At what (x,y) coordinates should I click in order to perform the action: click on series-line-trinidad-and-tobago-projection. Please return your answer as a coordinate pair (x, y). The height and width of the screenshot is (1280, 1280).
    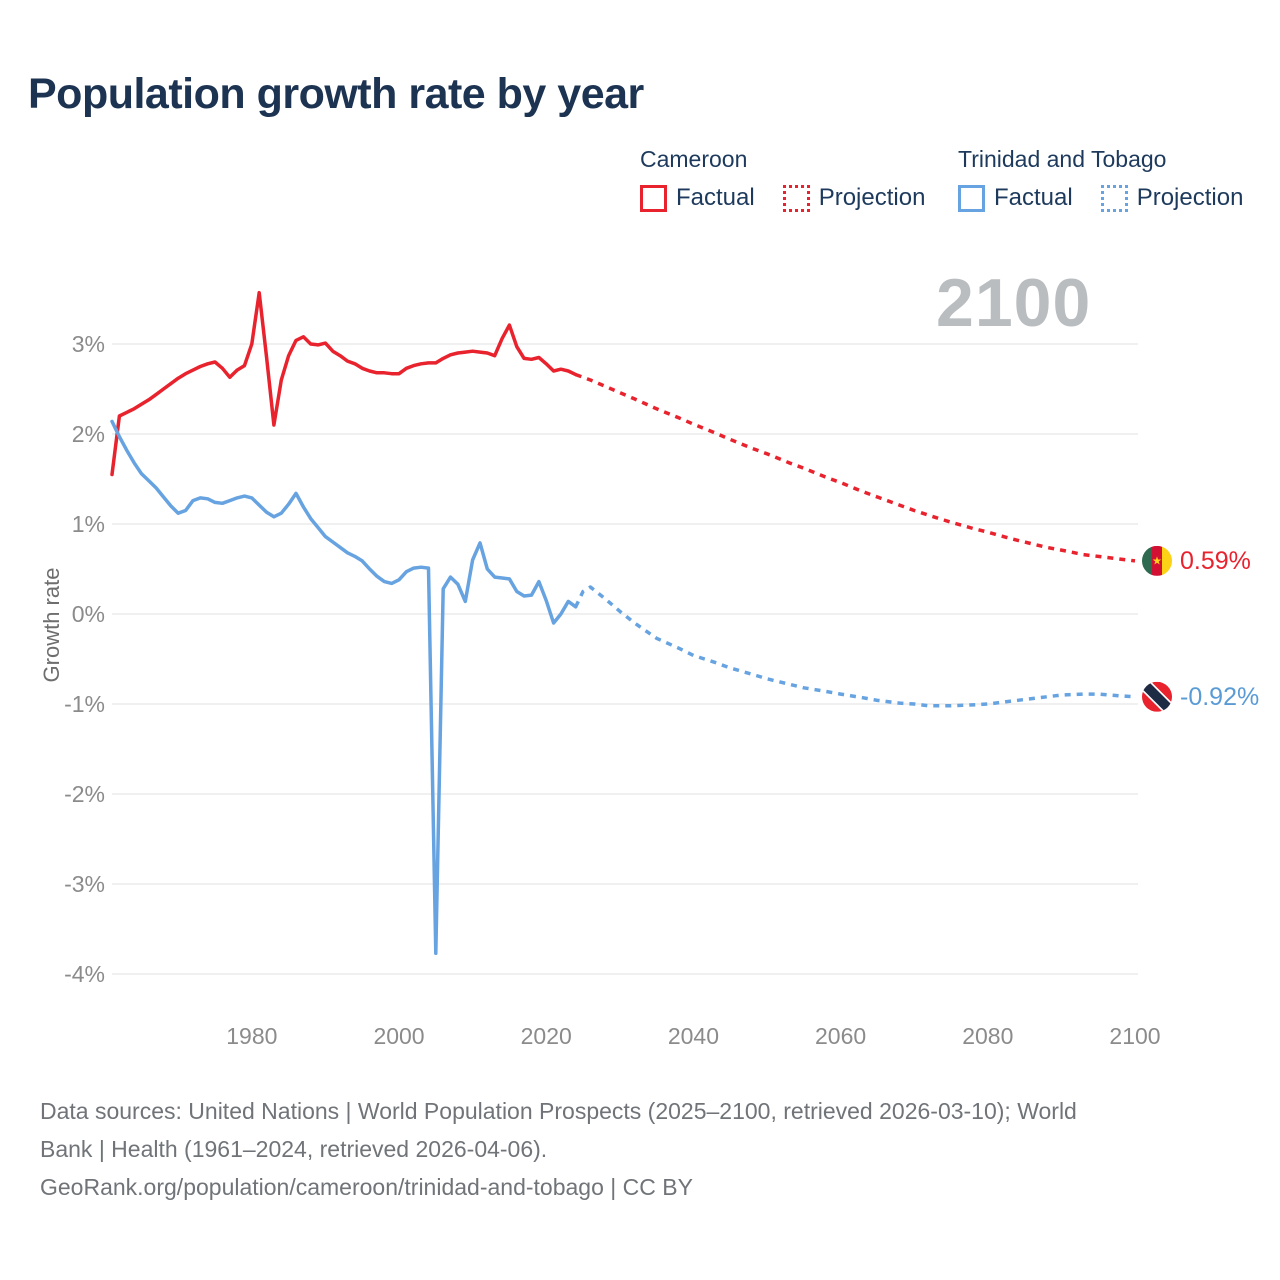
    Looking at the image, I should click on (855, 646).